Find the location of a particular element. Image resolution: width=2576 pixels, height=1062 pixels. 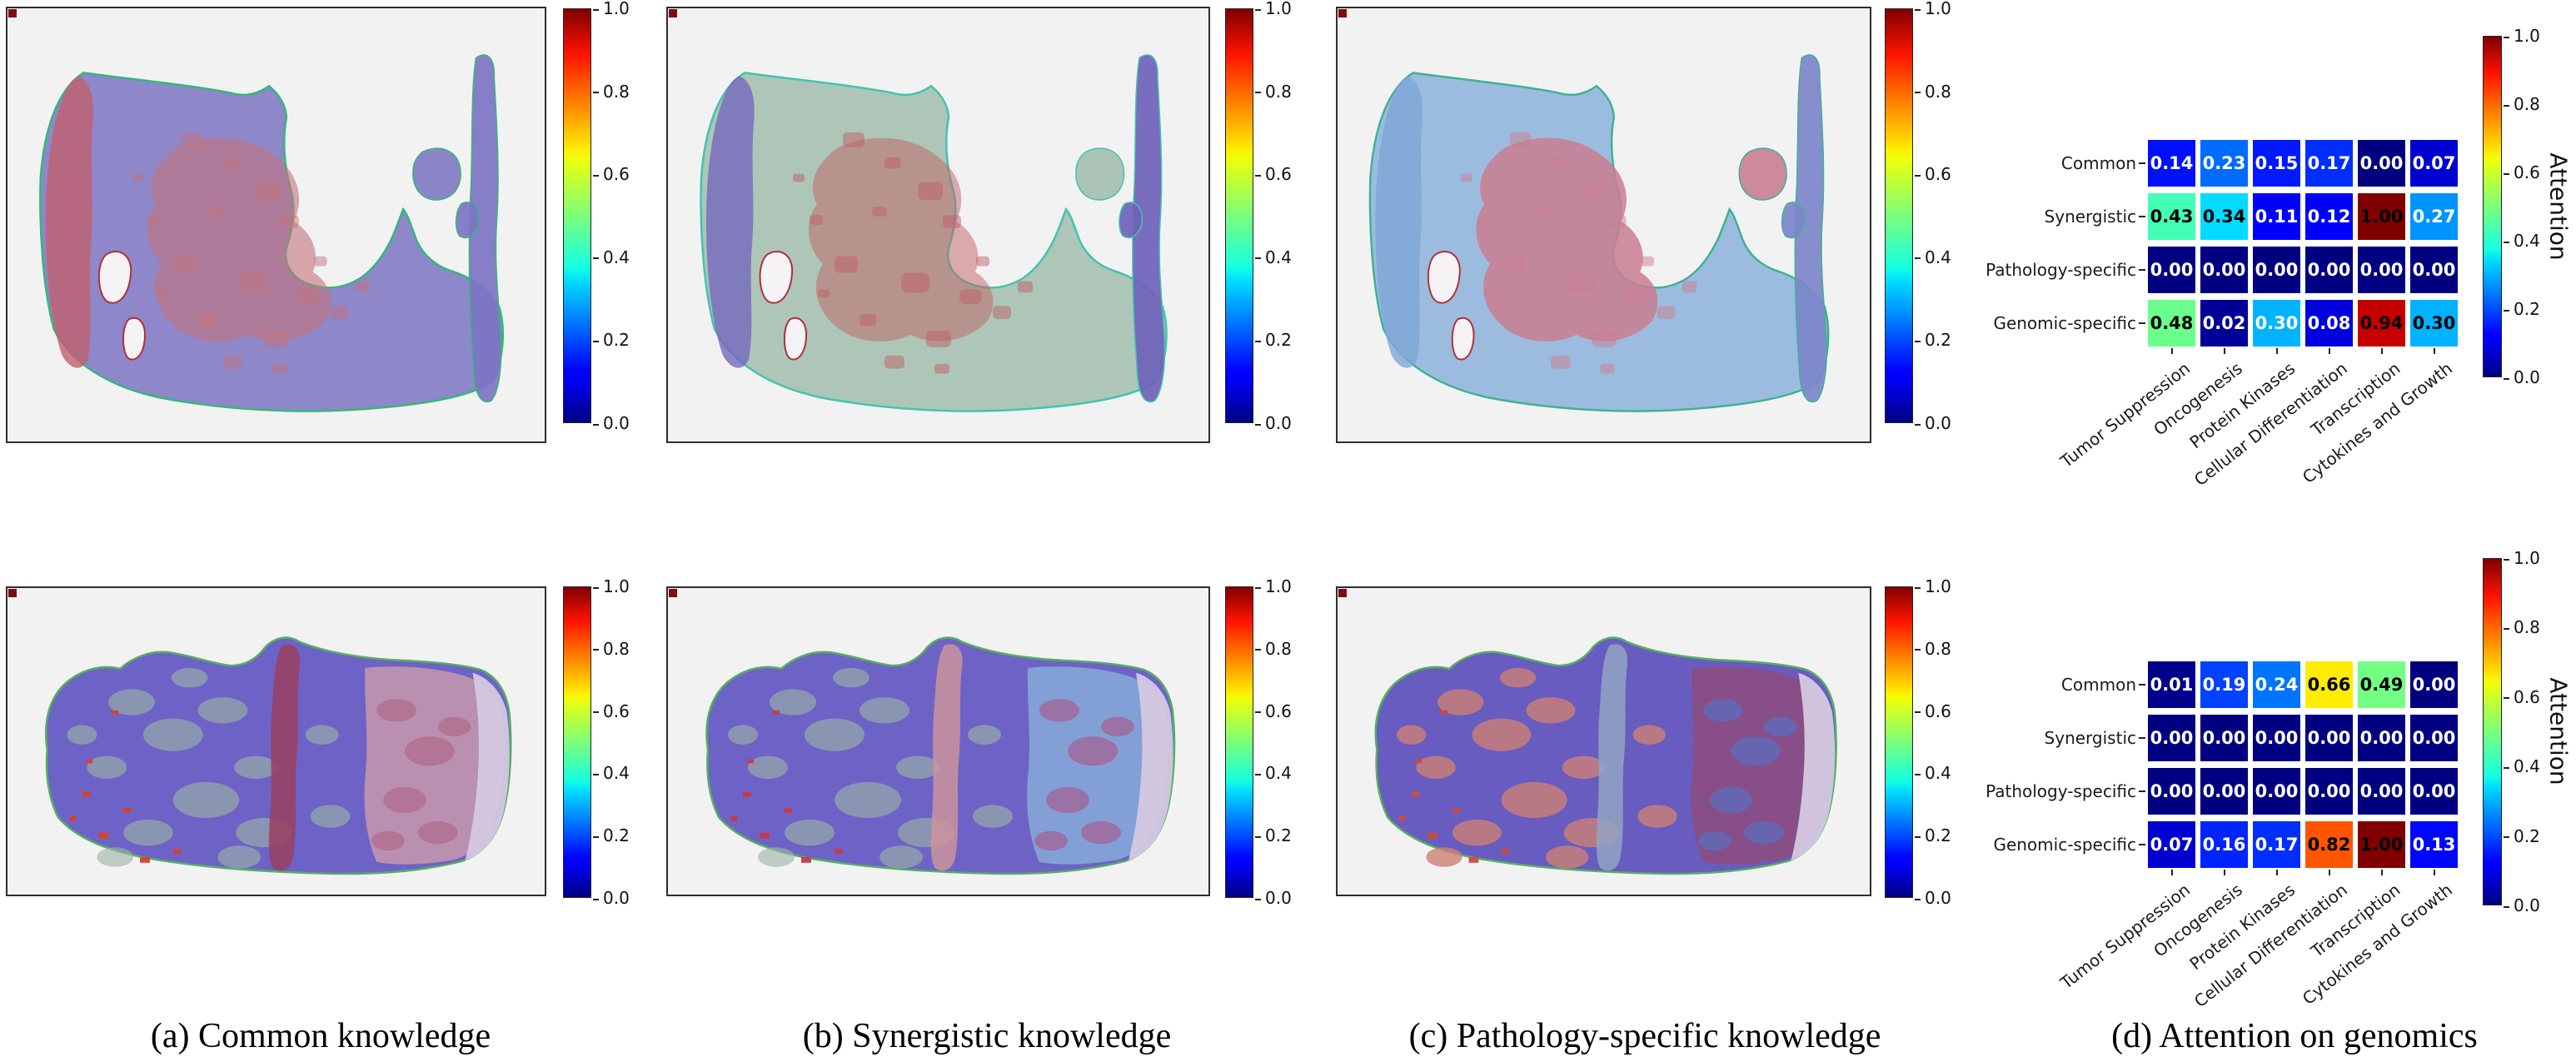

wsi-panel-common-top is located at coordinates (276, 225).